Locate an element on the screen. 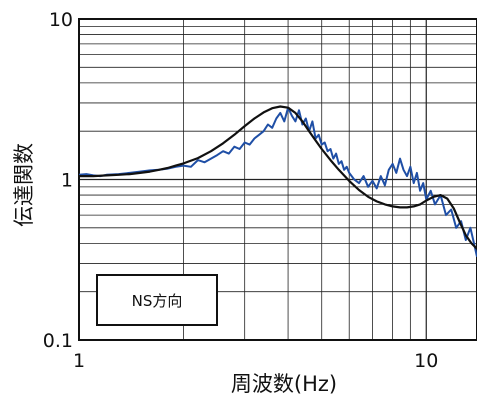  x-tick-label: 1 is located at coordinates (79, 361).